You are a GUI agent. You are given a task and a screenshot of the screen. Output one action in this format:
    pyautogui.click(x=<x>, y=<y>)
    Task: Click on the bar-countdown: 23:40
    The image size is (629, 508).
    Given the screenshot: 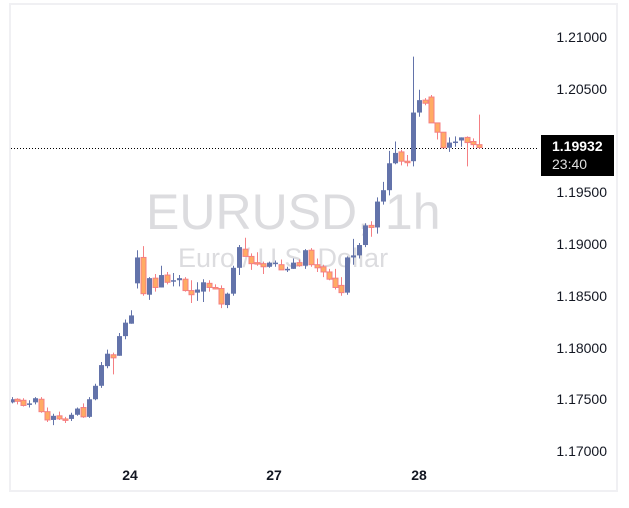 What is the action you would take?
    pyautogui.click(x=570, y=164)
    